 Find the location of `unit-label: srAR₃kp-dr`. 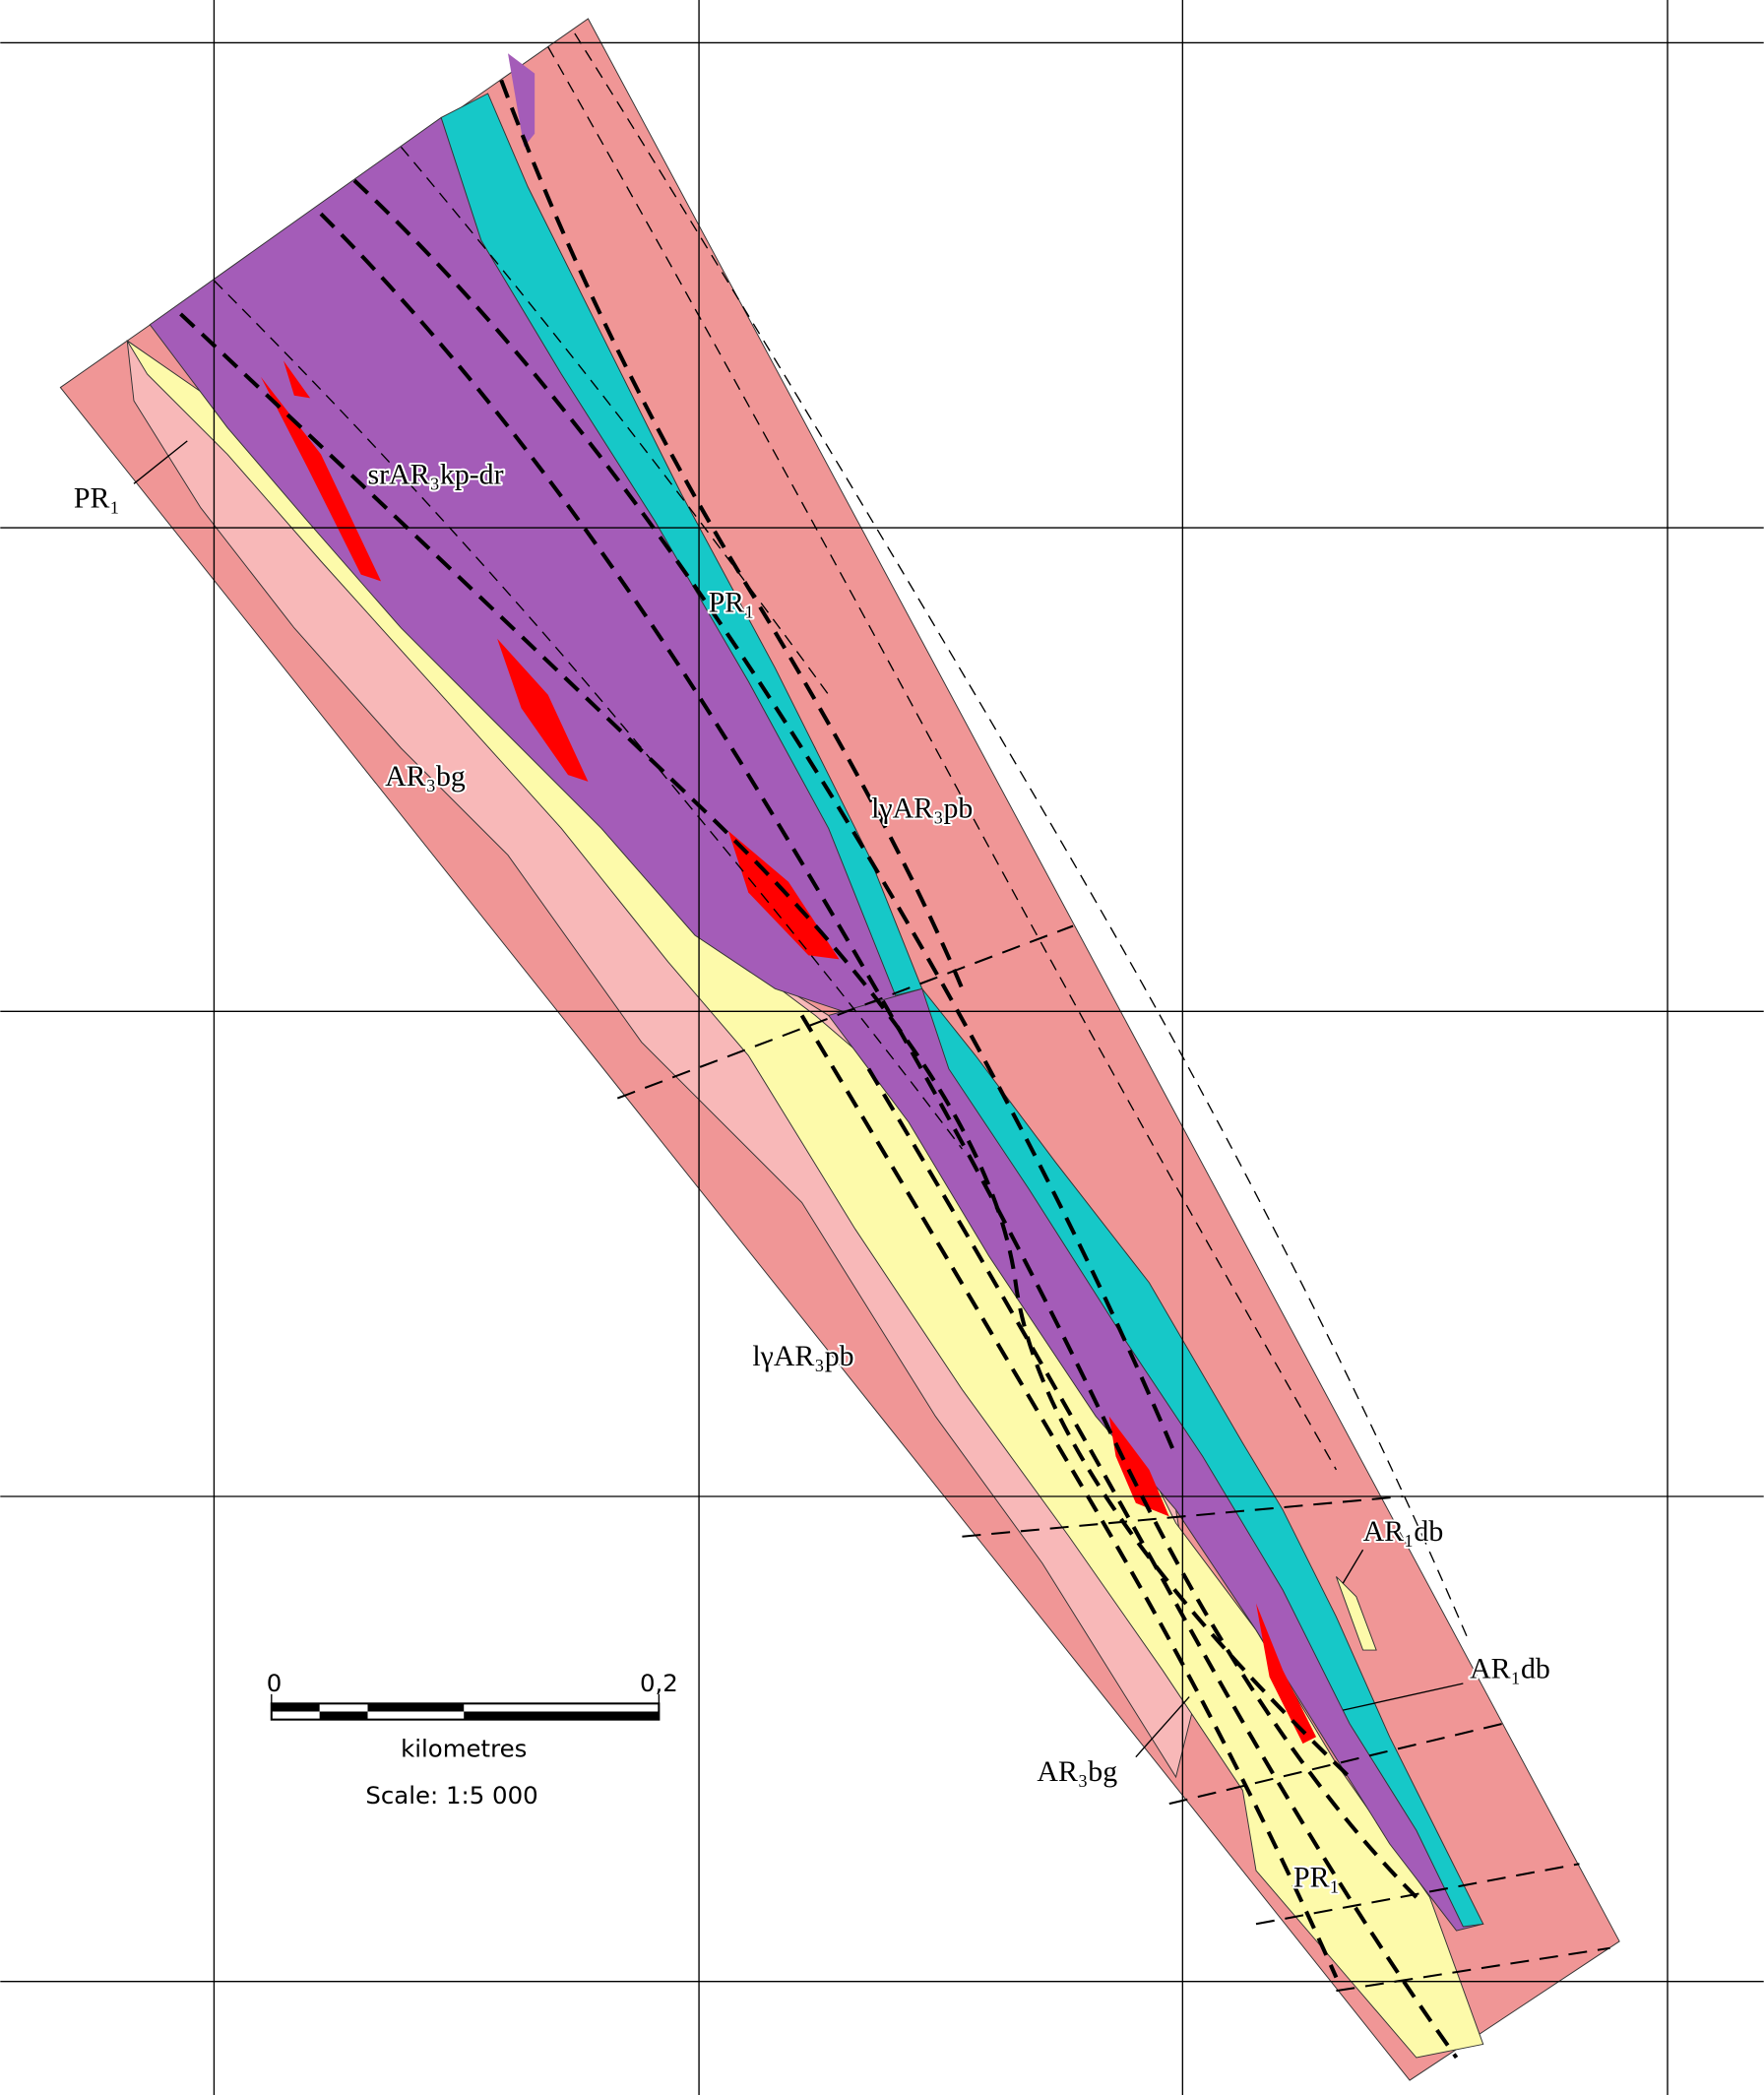

unit-label: srAR₃kp-dr is located at coordinates (436, 474).